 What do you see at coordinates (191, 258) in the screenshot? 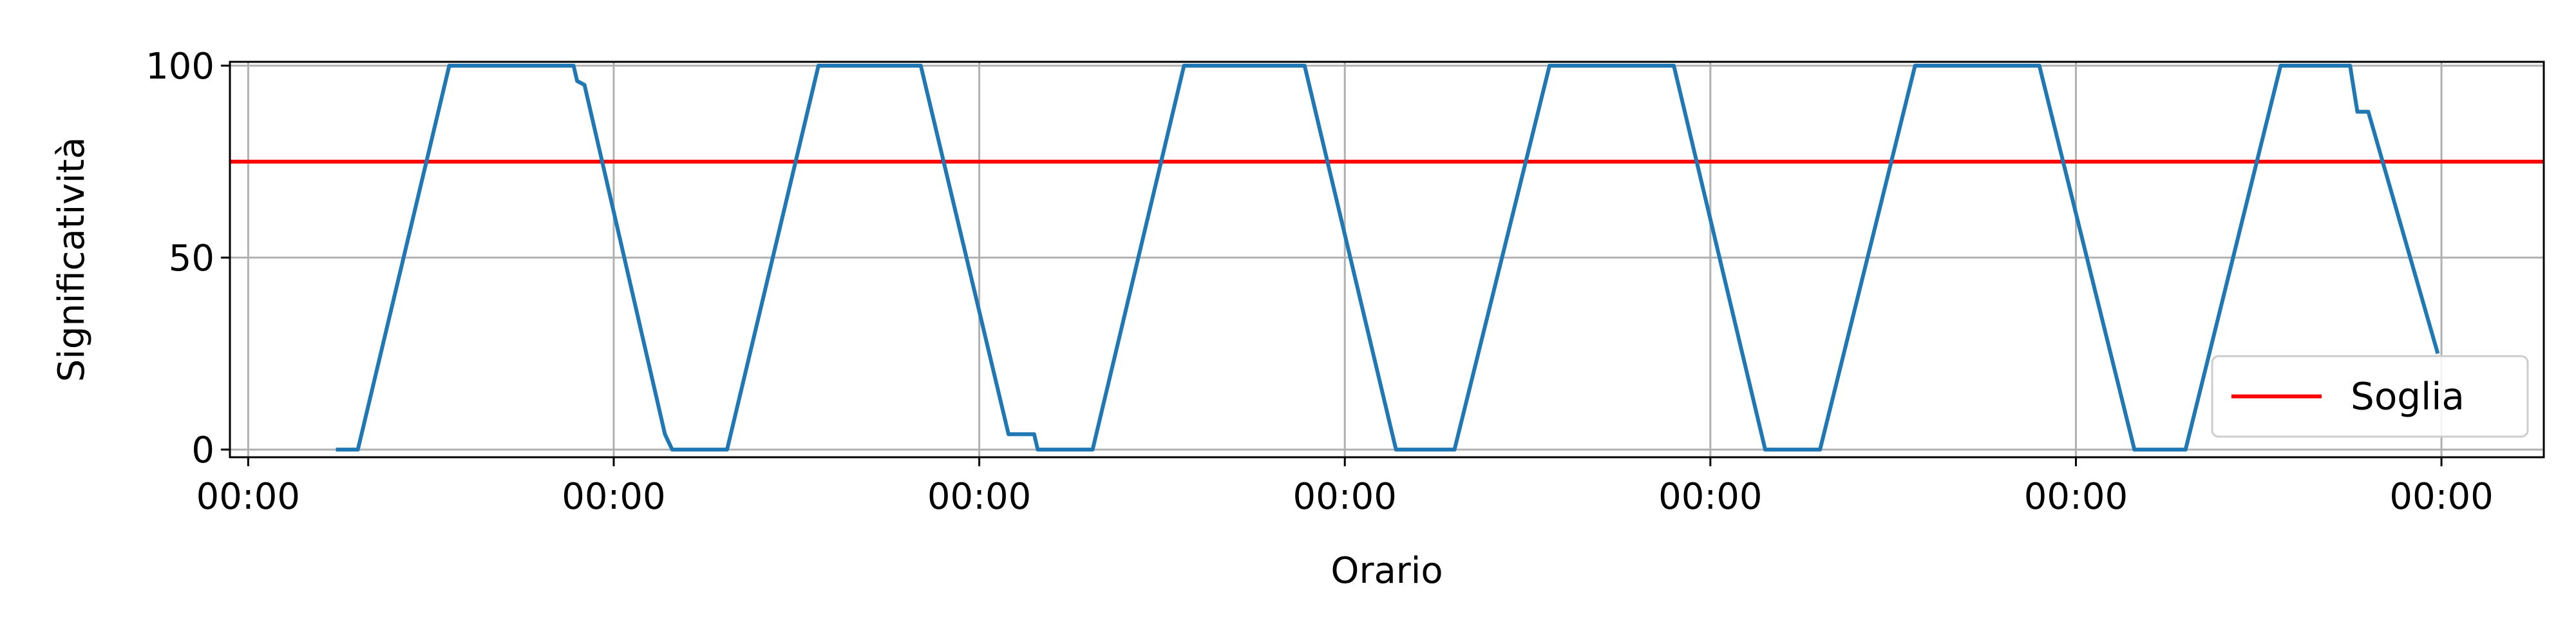
I see `y-tick-label: 50` at bounding box center [191, 258].